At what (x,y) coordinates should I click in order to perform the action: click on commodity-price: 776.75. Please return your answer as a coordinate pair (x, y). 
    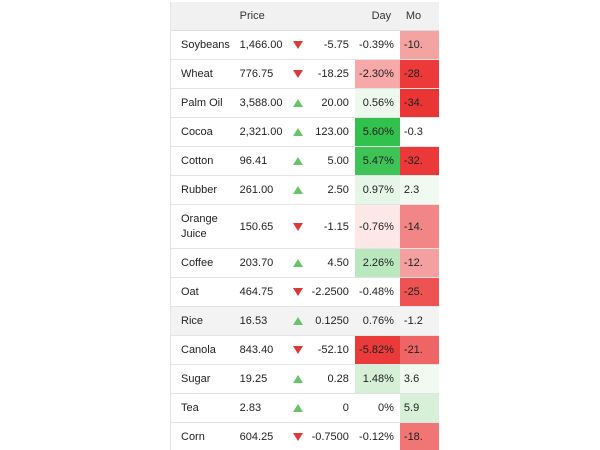
    Looking at the image, I should click on (256, 74).